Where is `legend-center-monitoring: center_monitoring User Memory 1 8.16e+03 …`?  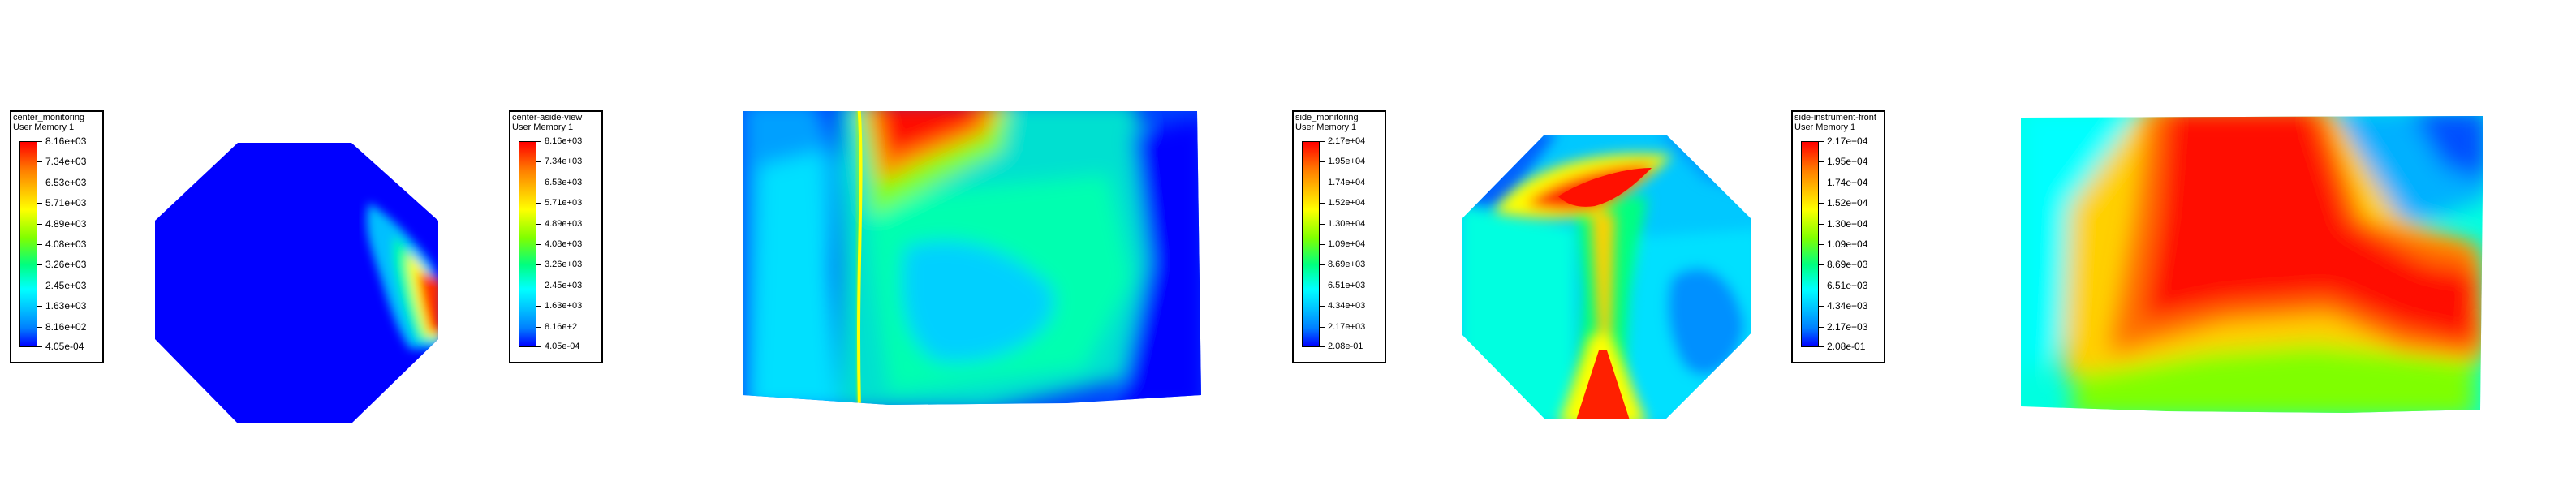
legend-center-monitoring: center_monitoring User Memory 1 8.16e+03 … is located at coordinates (57, 236).